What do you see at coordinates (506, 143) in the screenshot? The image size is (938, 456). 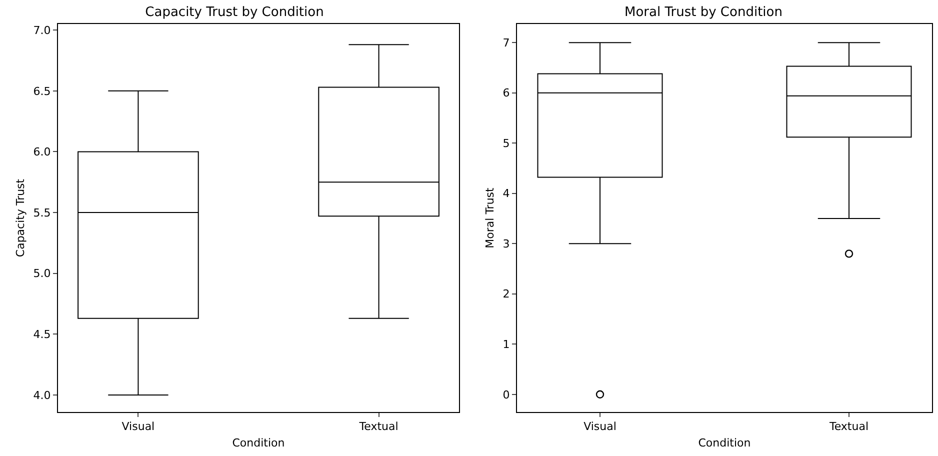 I see `y-tick-label: 5` at bounding box center [506, 143].